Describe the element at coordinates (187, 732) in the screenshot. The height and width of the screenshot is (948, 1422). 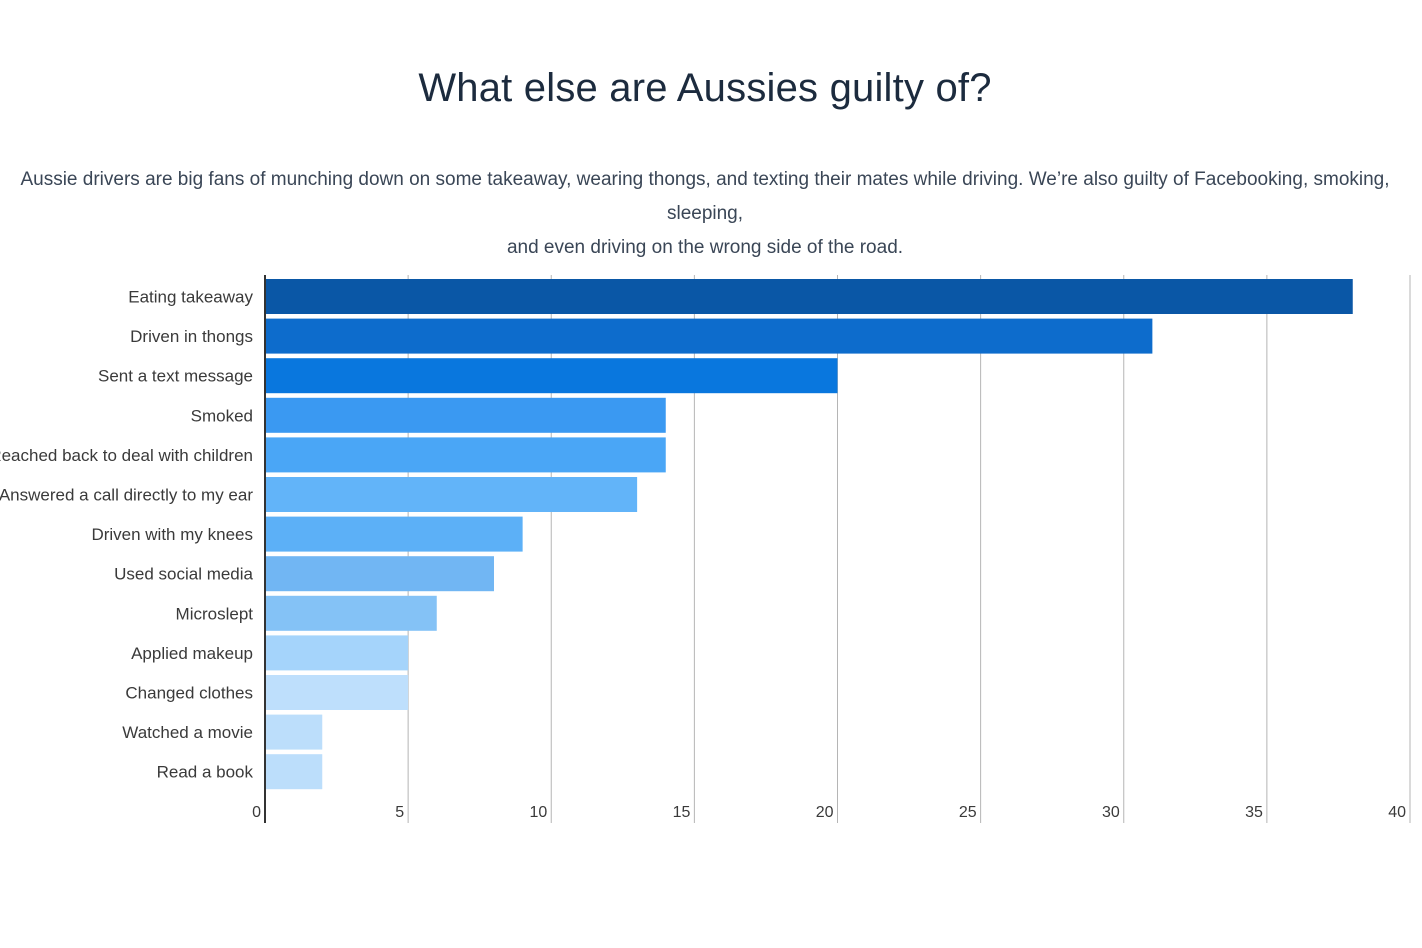
I see `category-label-11: Watched a movie` at that location.